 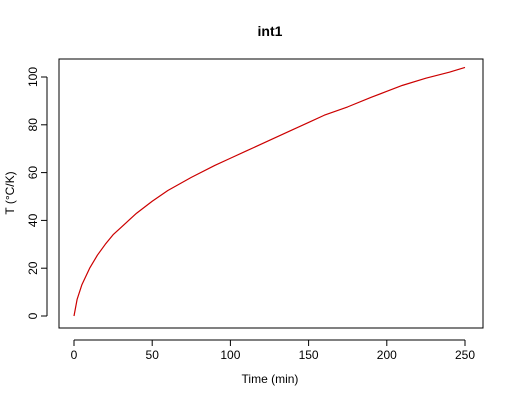 What do you see at coordinates (37, 193) in the screenshot?
I see `y-axis: 0 20 40 60 80 100` at bounding box center [37, 193].